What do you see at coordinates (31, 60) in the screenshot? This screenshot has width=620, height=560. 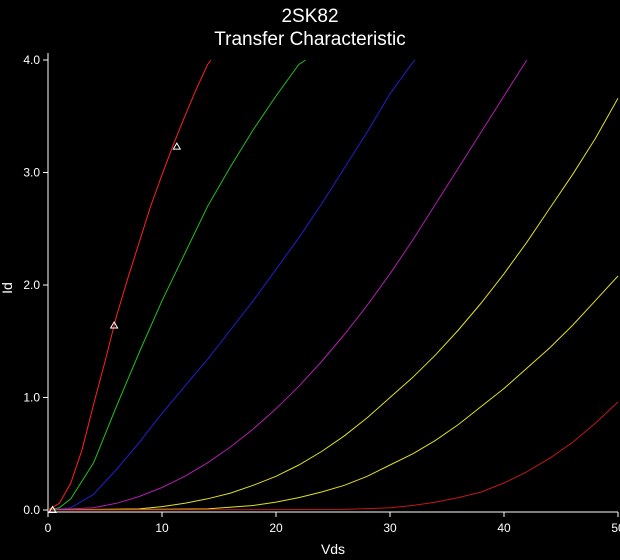 I see `y-tick-label: 4.0` at bounding box center [31, 60].